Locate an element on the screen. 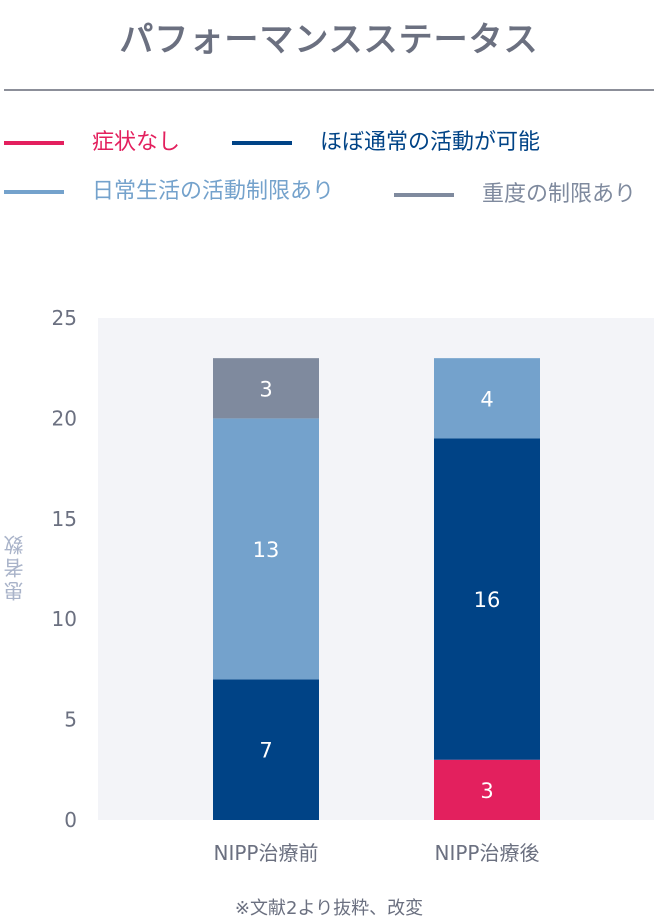 The height and width of the screenshot is (924, 658). bar-value-label-2-2: 16 is located at coordinates (487, 600).